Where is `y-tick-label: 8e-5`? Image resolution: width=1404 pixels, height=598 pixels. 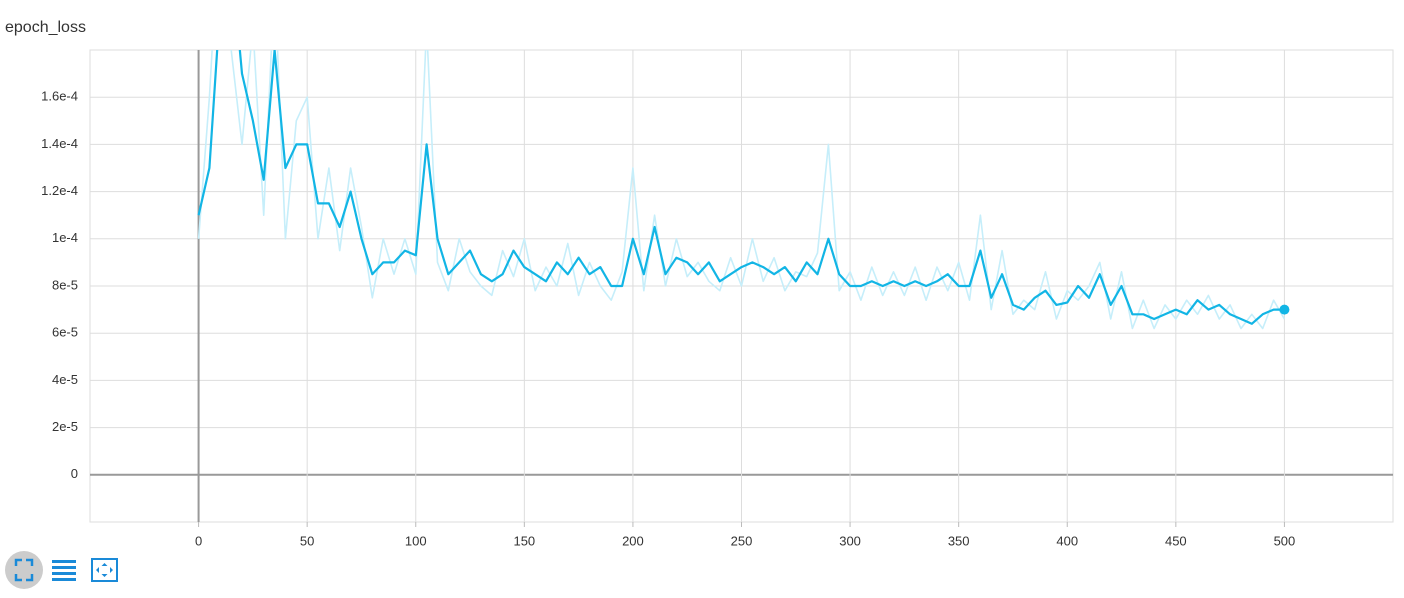 y-tick-label: 8e-5 is located at coordinates (65, 284).